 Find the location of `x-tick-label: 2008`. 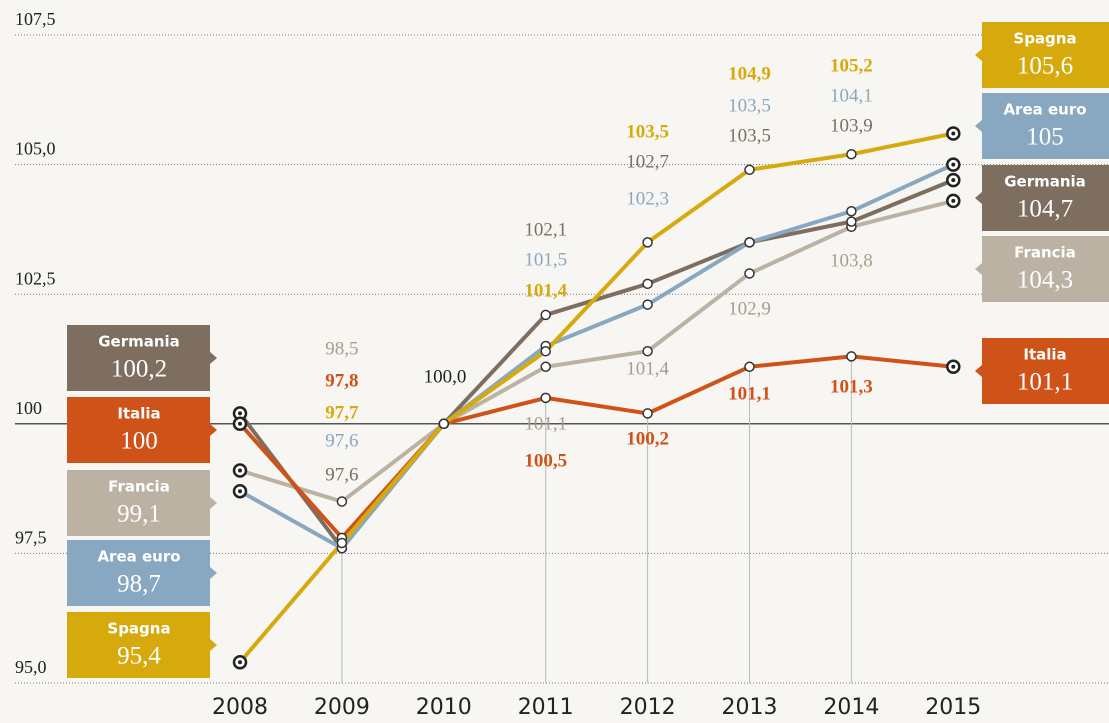

x-tick-label: 2008 is located at coordinates (240, 707).